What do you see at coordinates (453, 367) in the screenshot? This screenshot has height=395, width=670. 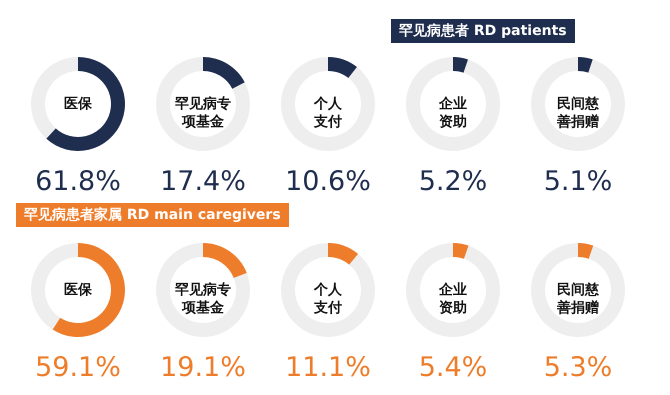 I see `text: 5.4%` at bounding box center [453, 367].